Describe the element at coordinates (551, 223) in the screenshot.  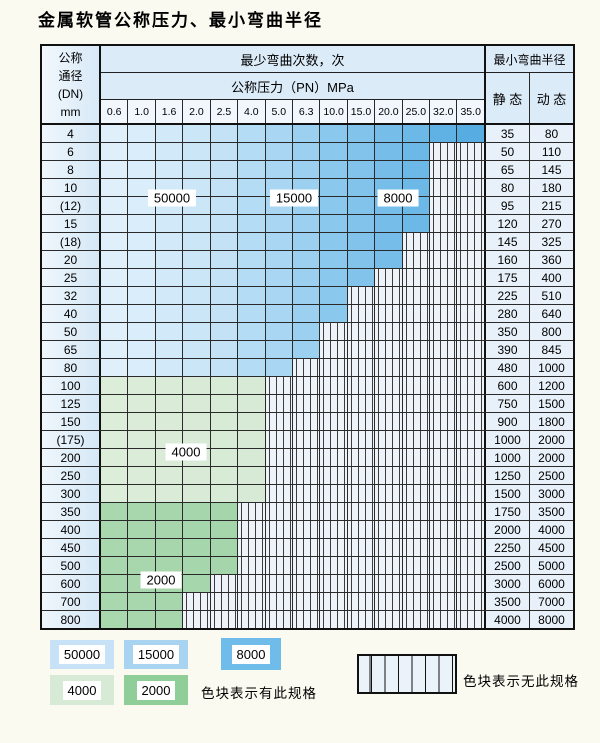
I see `dynamic-radius-cell: 270` at that location.